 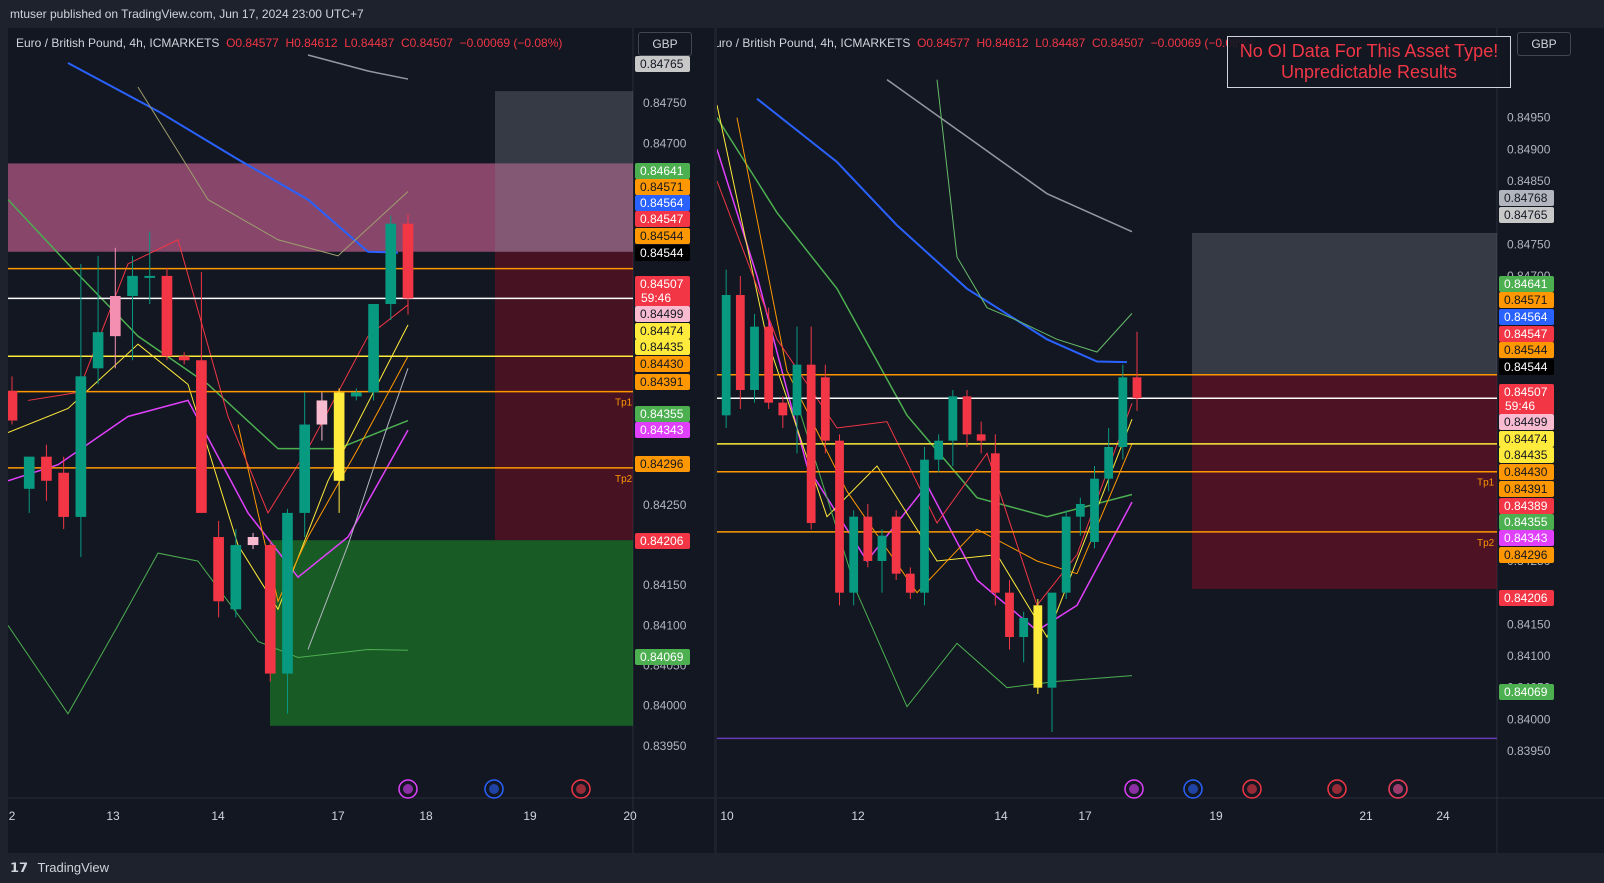 What do you see at coordinates (1529, 118) in the screenshot?
I see `right-y-tick-label: 0.84950` at bounding box center [1529, 118].